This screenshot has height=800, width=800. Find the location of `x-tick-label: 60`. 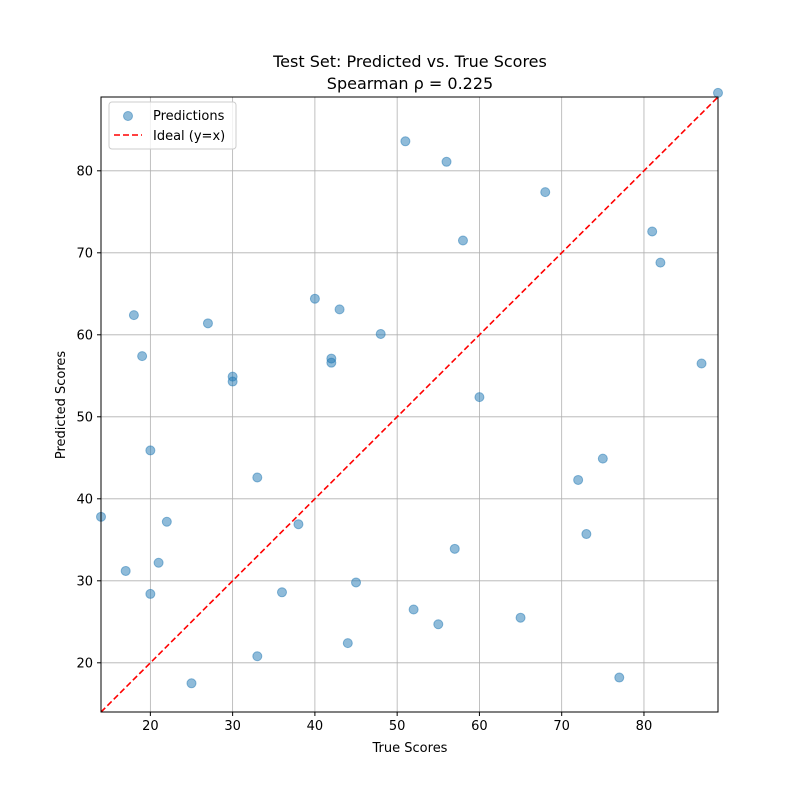

x-tick-label: 60 is located at coordinates (479, 726).